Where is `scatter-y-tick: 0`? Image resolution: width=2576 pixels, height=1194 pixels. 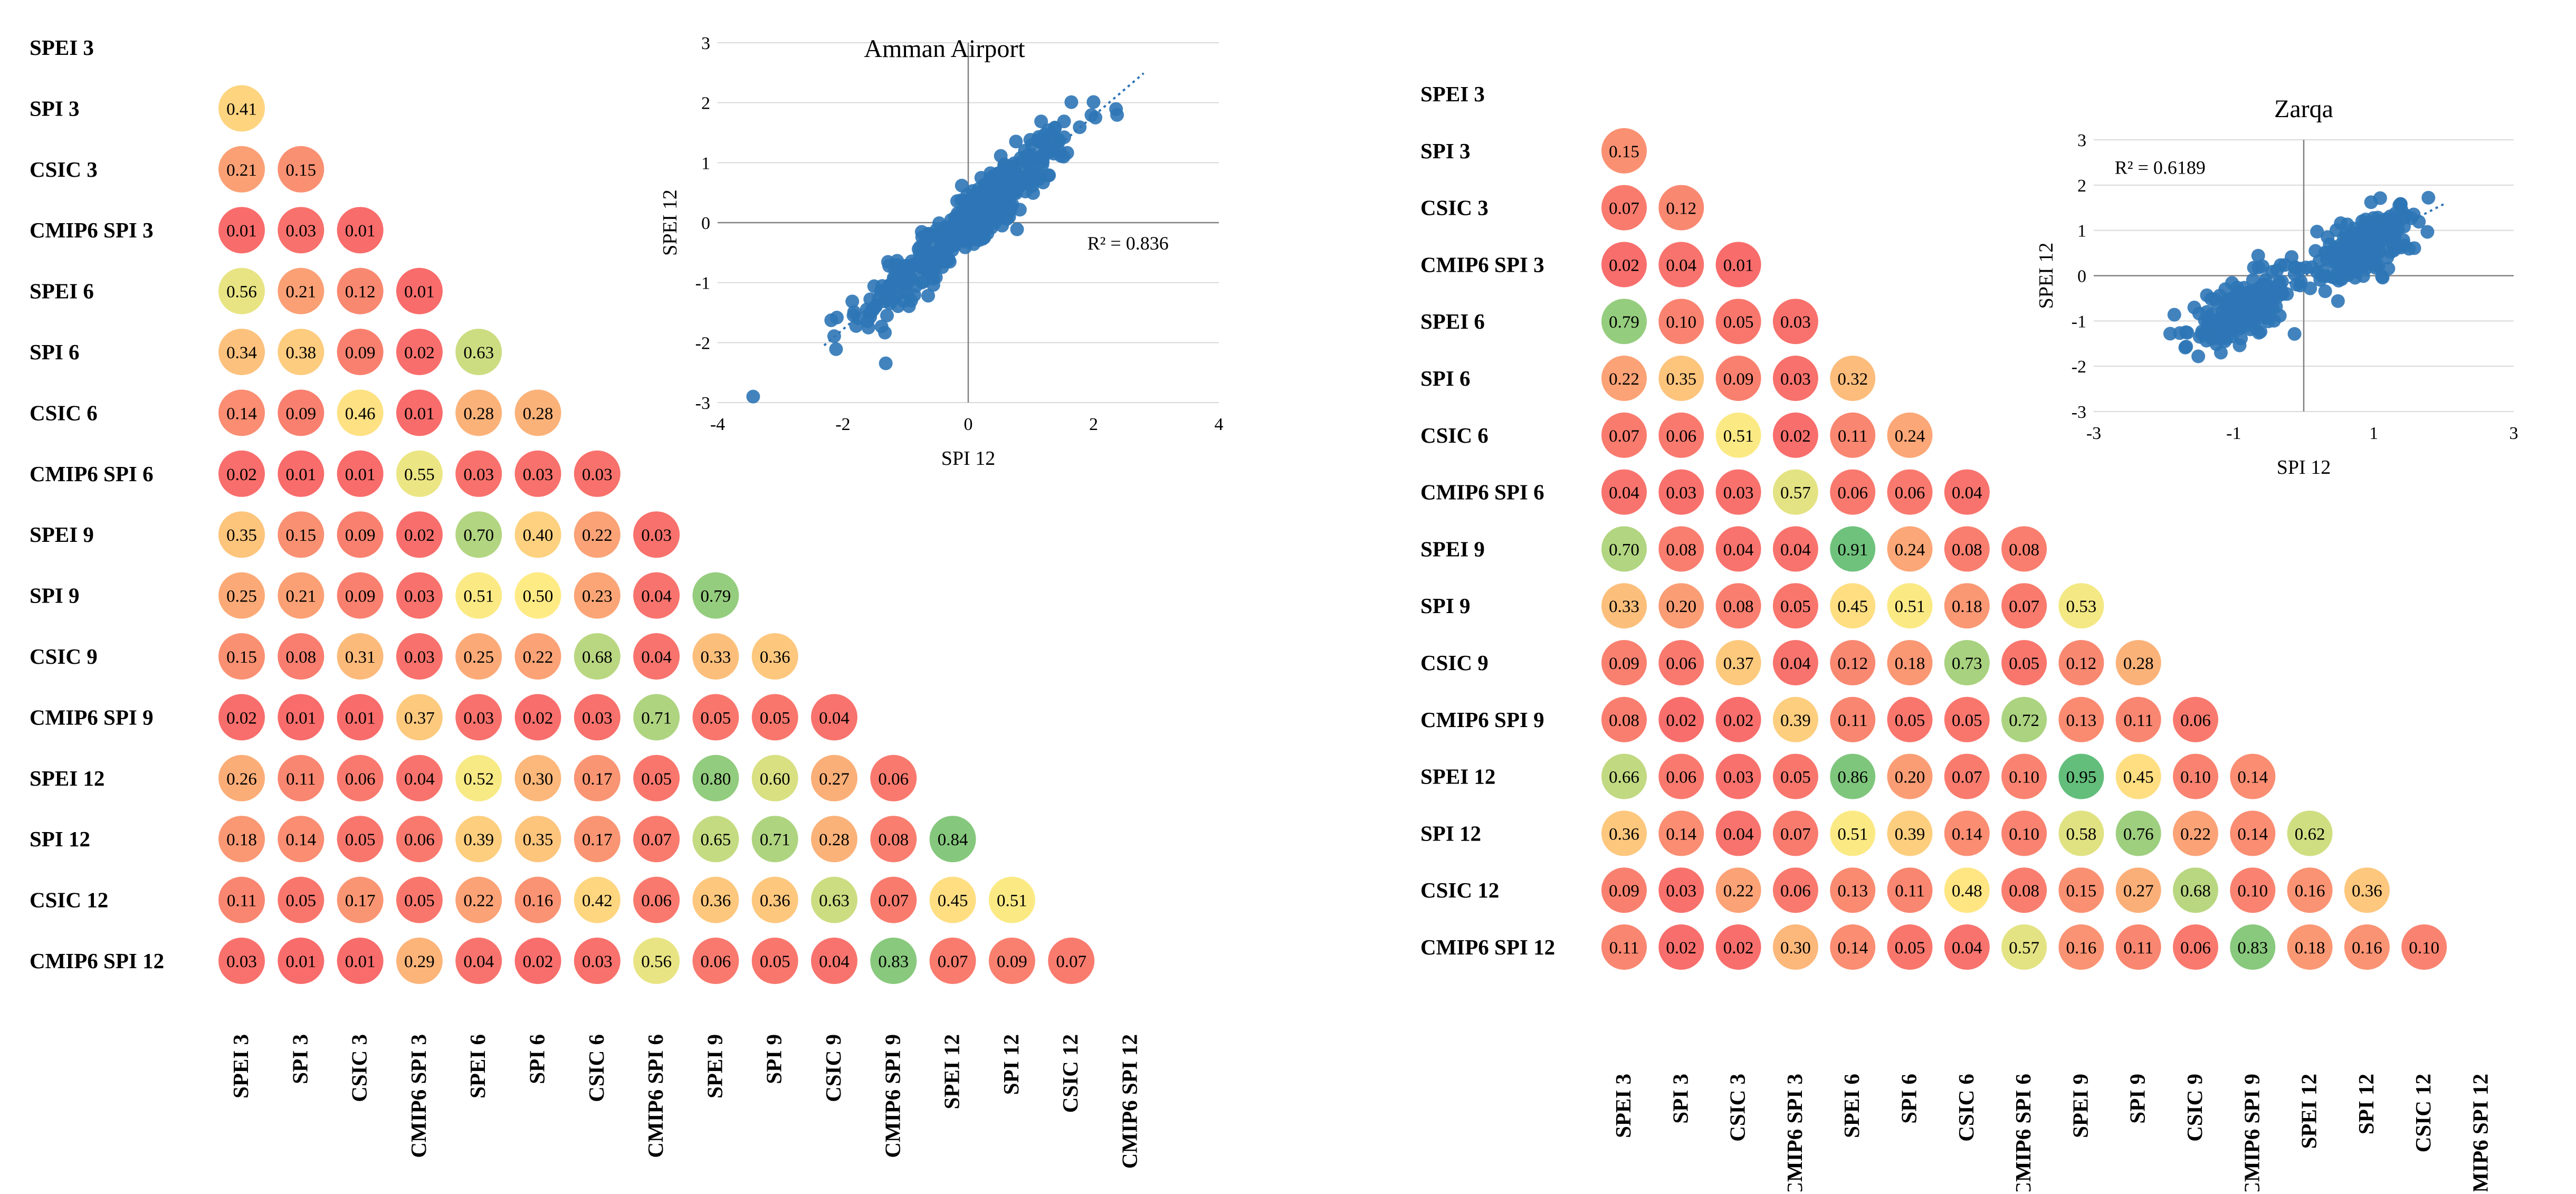
scatter-y-tick: 0 is located at coordinates (2081, 276).